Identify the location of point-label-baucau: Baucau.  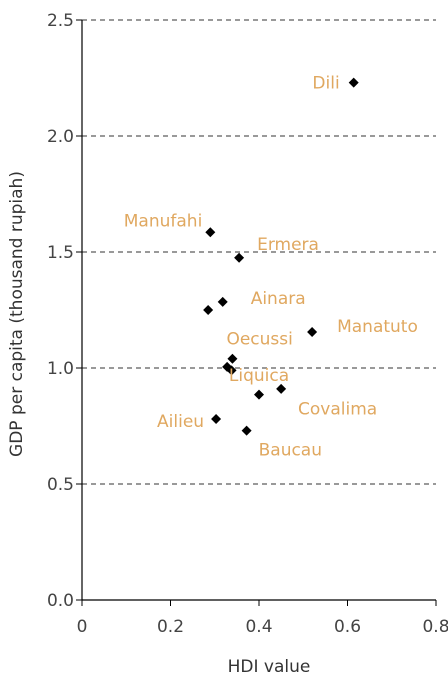
(290, 451).